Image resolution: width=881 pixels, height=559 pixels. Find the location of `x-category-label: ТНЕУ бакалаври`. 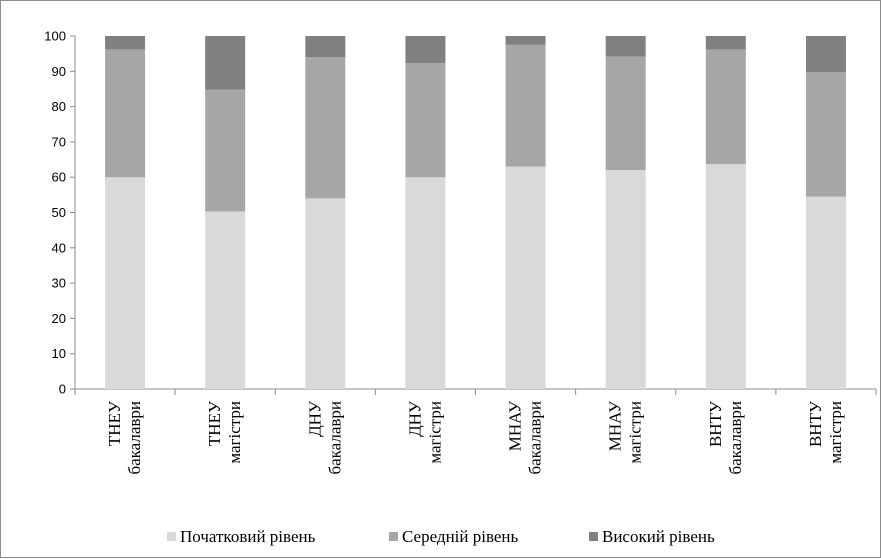

x-category-label: ТНЕУ бакалаври is located at coordinates (124, 437).